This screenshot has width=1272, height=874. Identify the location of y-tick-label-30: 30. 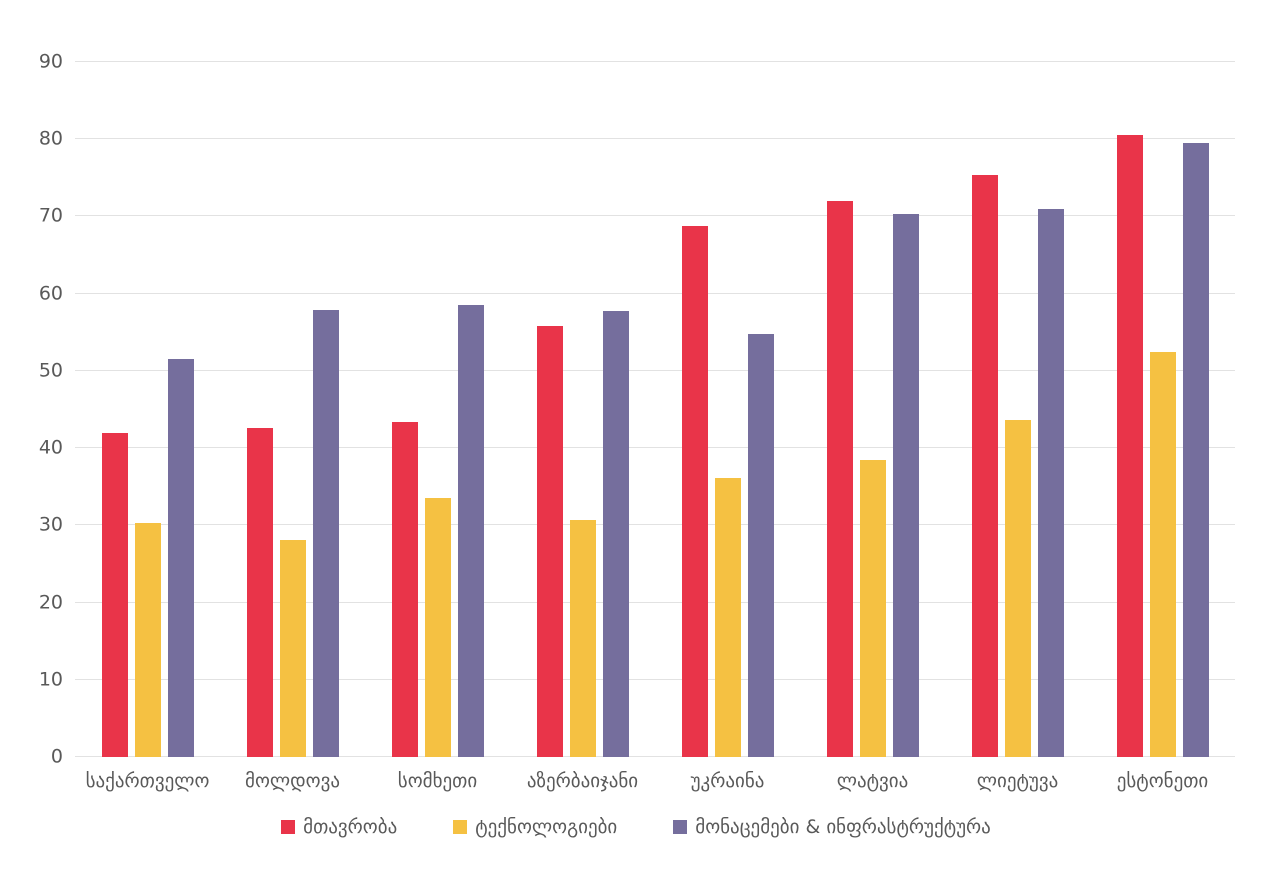
(50, 524).